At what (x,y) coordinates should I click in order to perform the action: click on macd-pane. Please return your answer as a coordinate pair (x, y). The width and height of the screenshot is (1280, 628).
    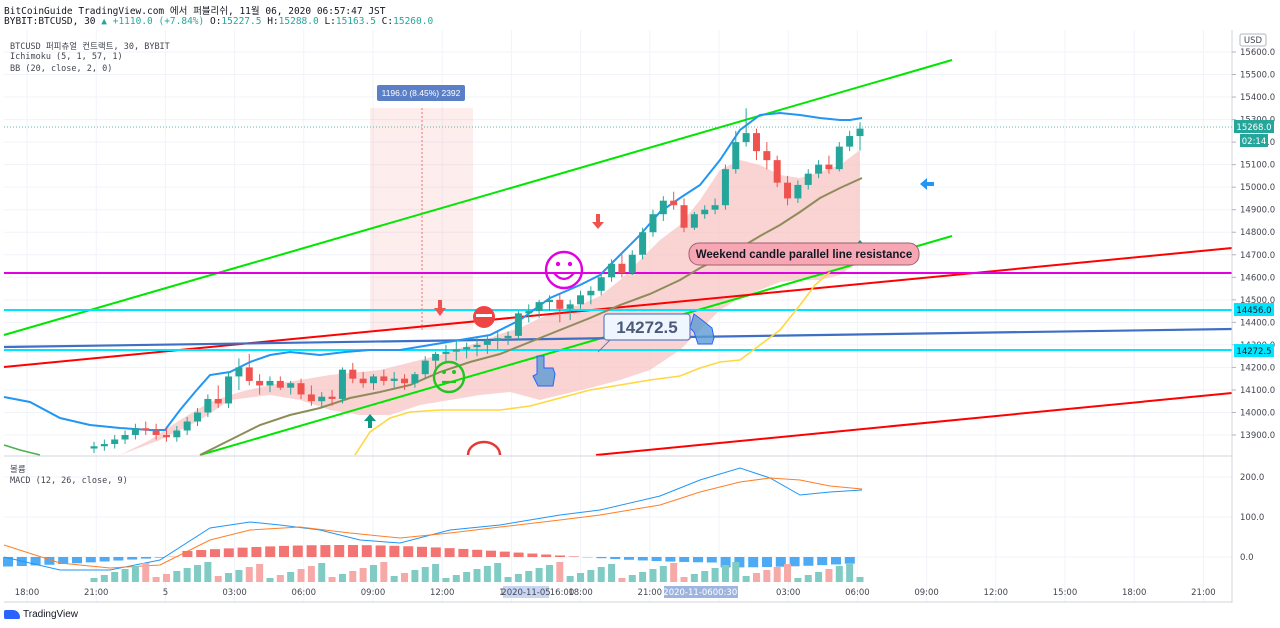
    Looking at the image, I should click on (433, 519).